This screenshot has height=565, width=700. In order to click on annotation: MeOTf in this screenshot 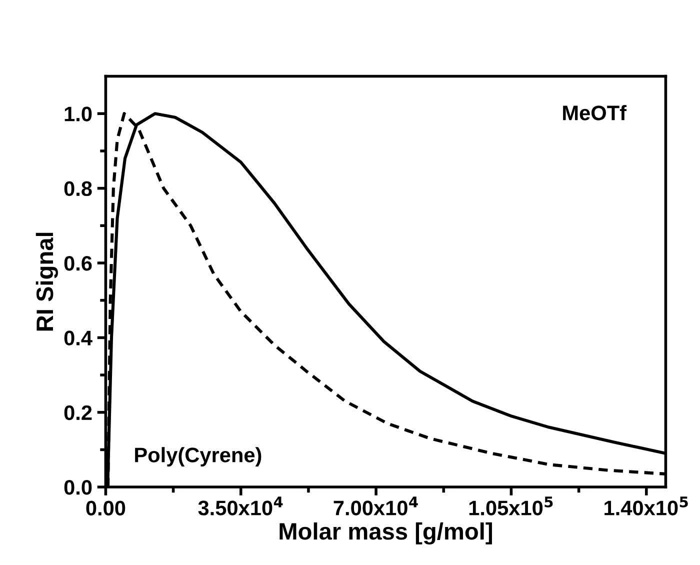, I will do `click(595, 112)`.